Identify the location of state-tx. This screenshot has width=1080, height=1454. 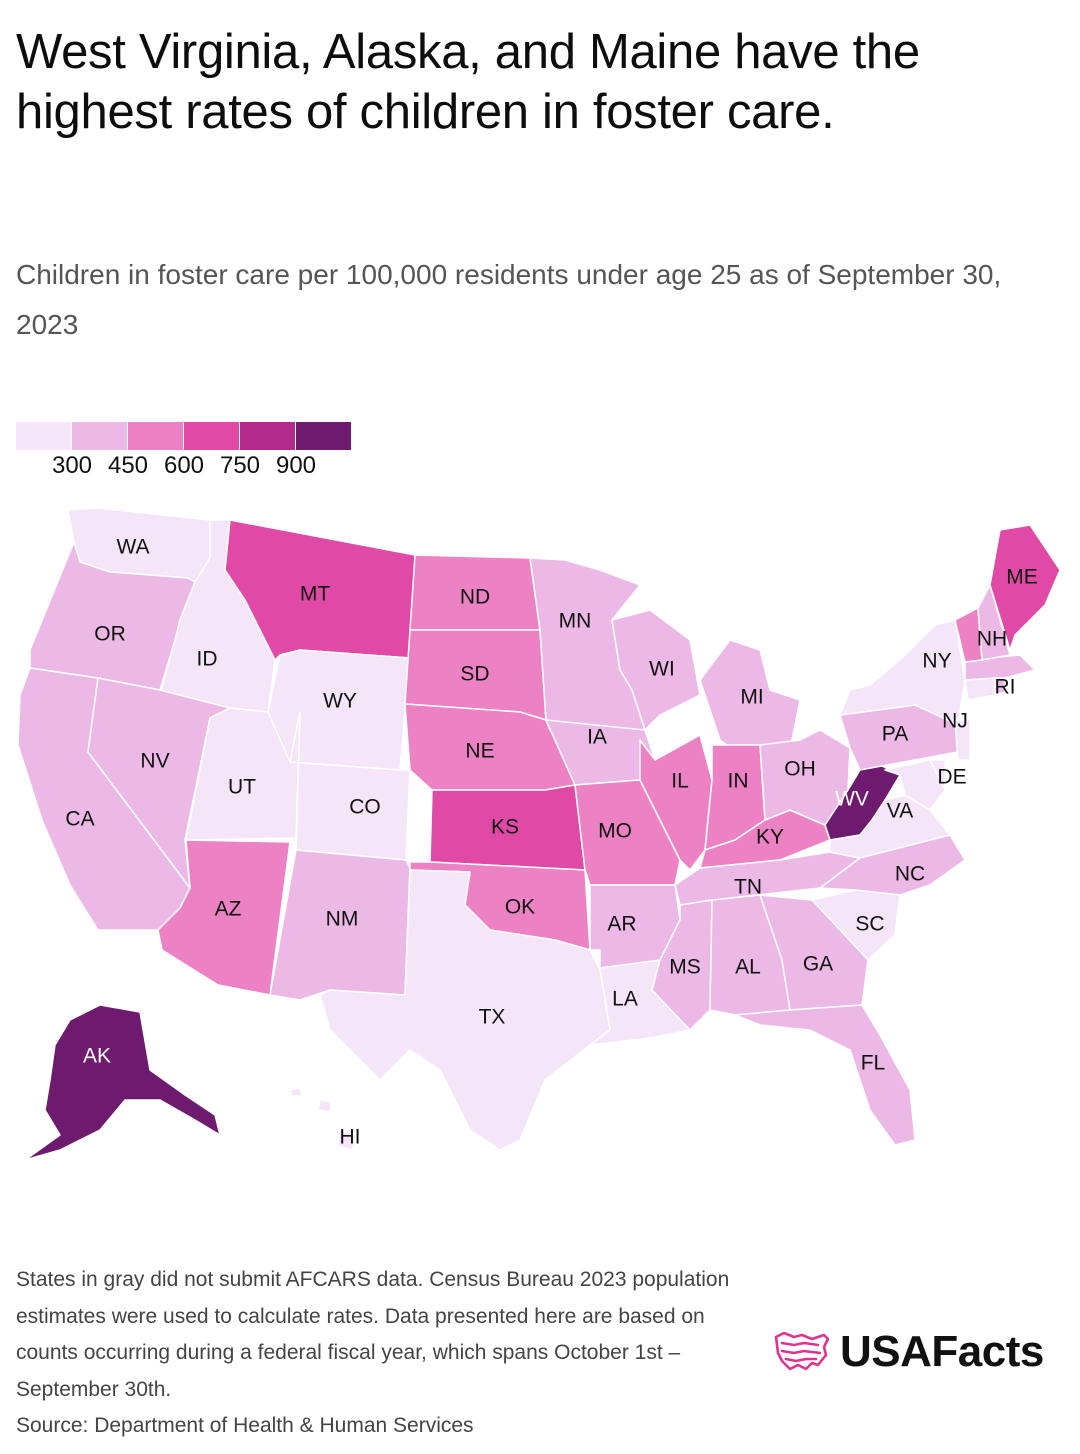
(465, 1010).